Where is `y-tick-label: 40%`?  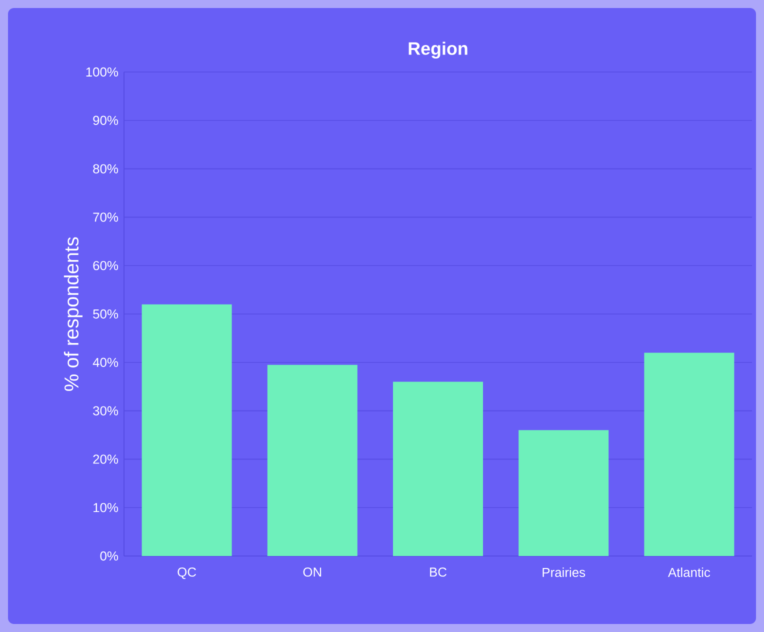
y-tick-label: 40% is located at coordinates (105, 362).